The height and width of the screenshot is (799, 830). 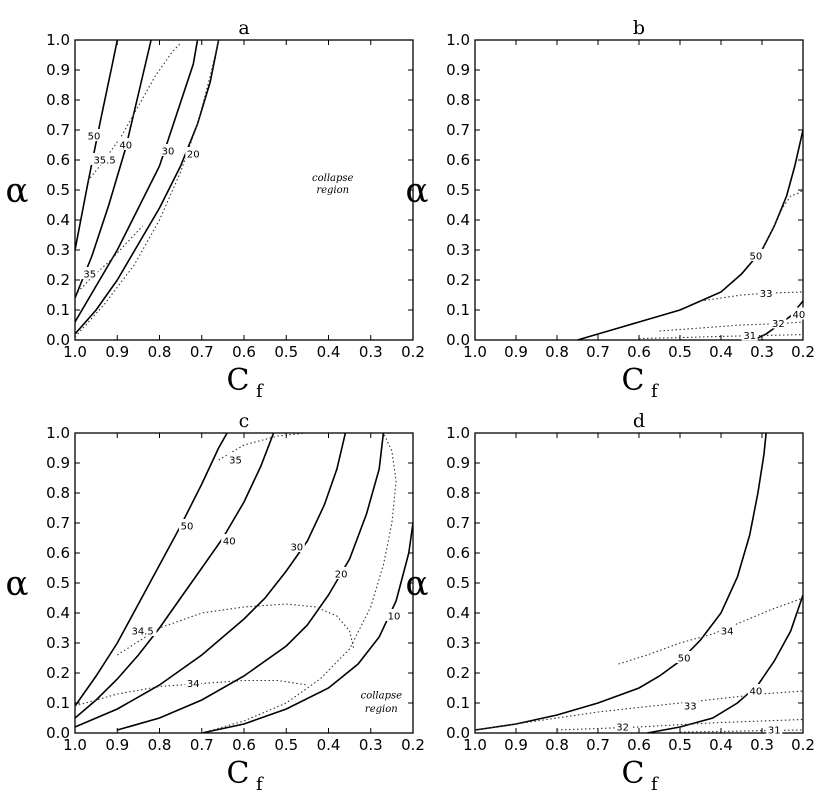 I want to click on x-tick-label: 0.9, so click(x=117, y=352).